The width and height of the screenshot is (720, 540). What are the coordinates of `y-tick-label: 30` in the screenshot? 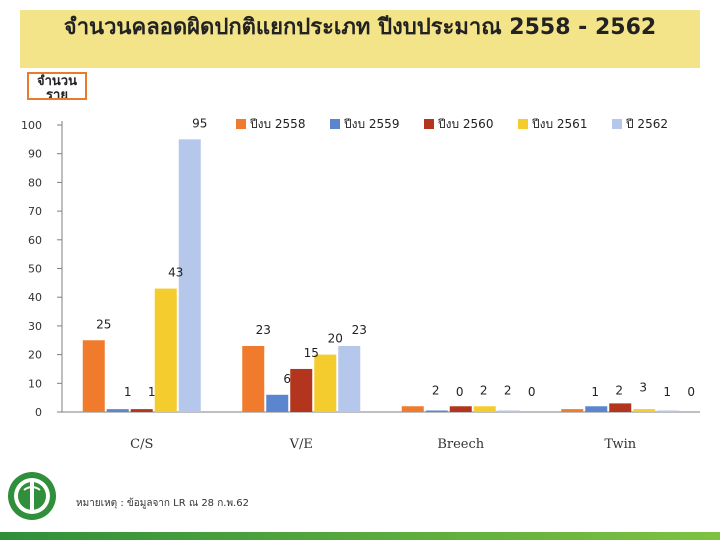 It's located at (35, 326).